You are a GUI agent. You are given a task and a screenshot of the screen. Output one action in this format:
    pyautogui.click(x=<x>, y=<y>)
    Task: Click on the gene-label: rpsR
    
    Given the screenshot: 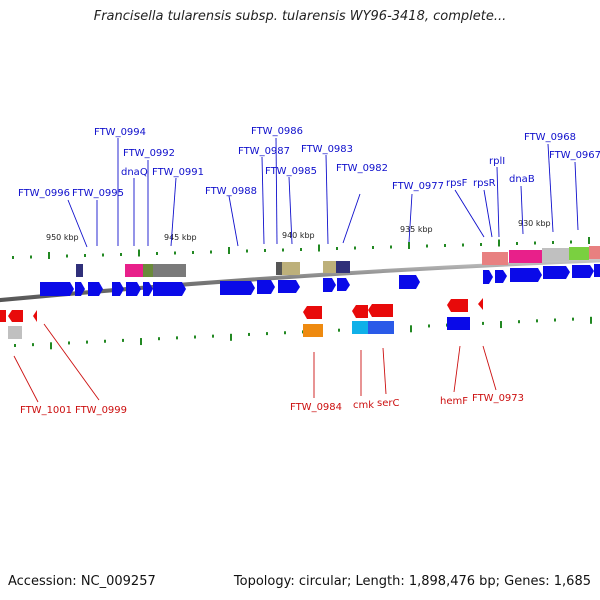 What is the action you would take?
    pyautogui.click(x=484, y=183)
    